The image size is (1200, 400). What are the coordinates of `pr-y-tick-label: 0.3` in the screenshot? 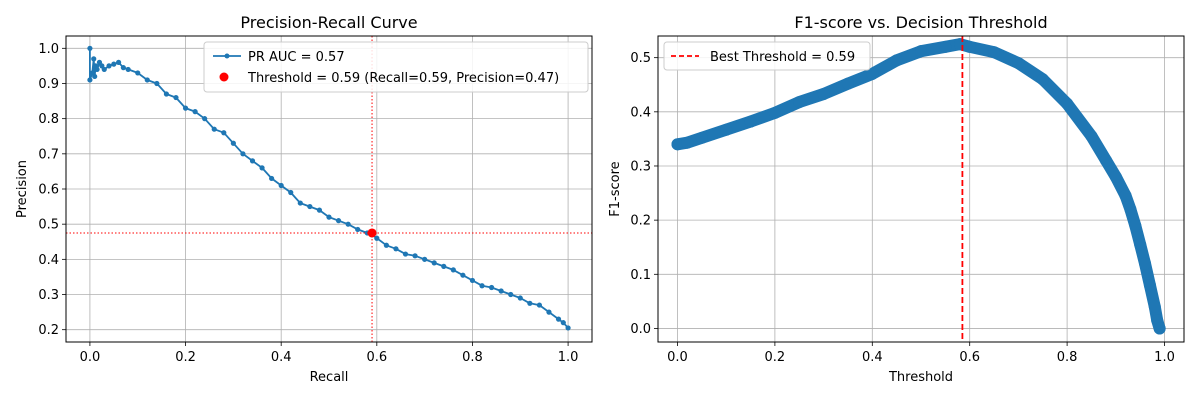 It's located at (48, 295).